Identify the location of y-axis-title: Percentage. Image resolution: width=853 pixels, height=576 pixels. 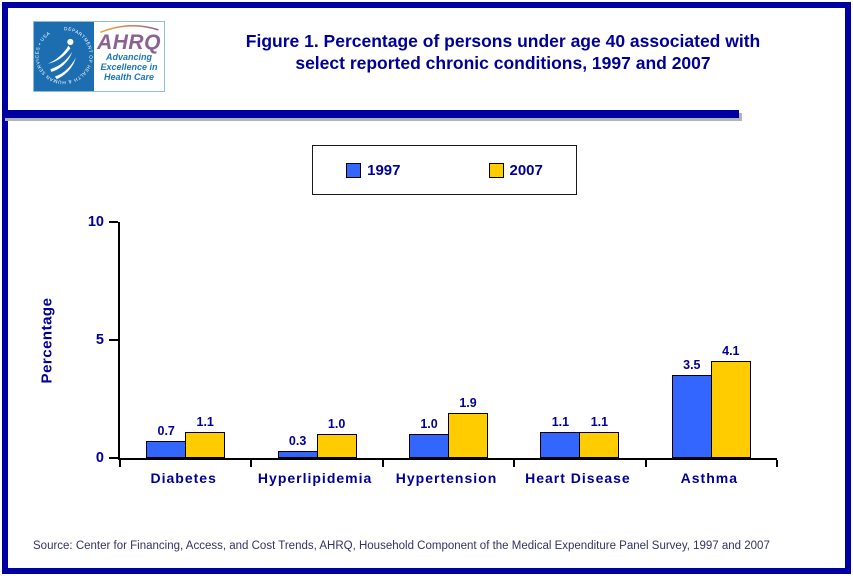
(47, 340).